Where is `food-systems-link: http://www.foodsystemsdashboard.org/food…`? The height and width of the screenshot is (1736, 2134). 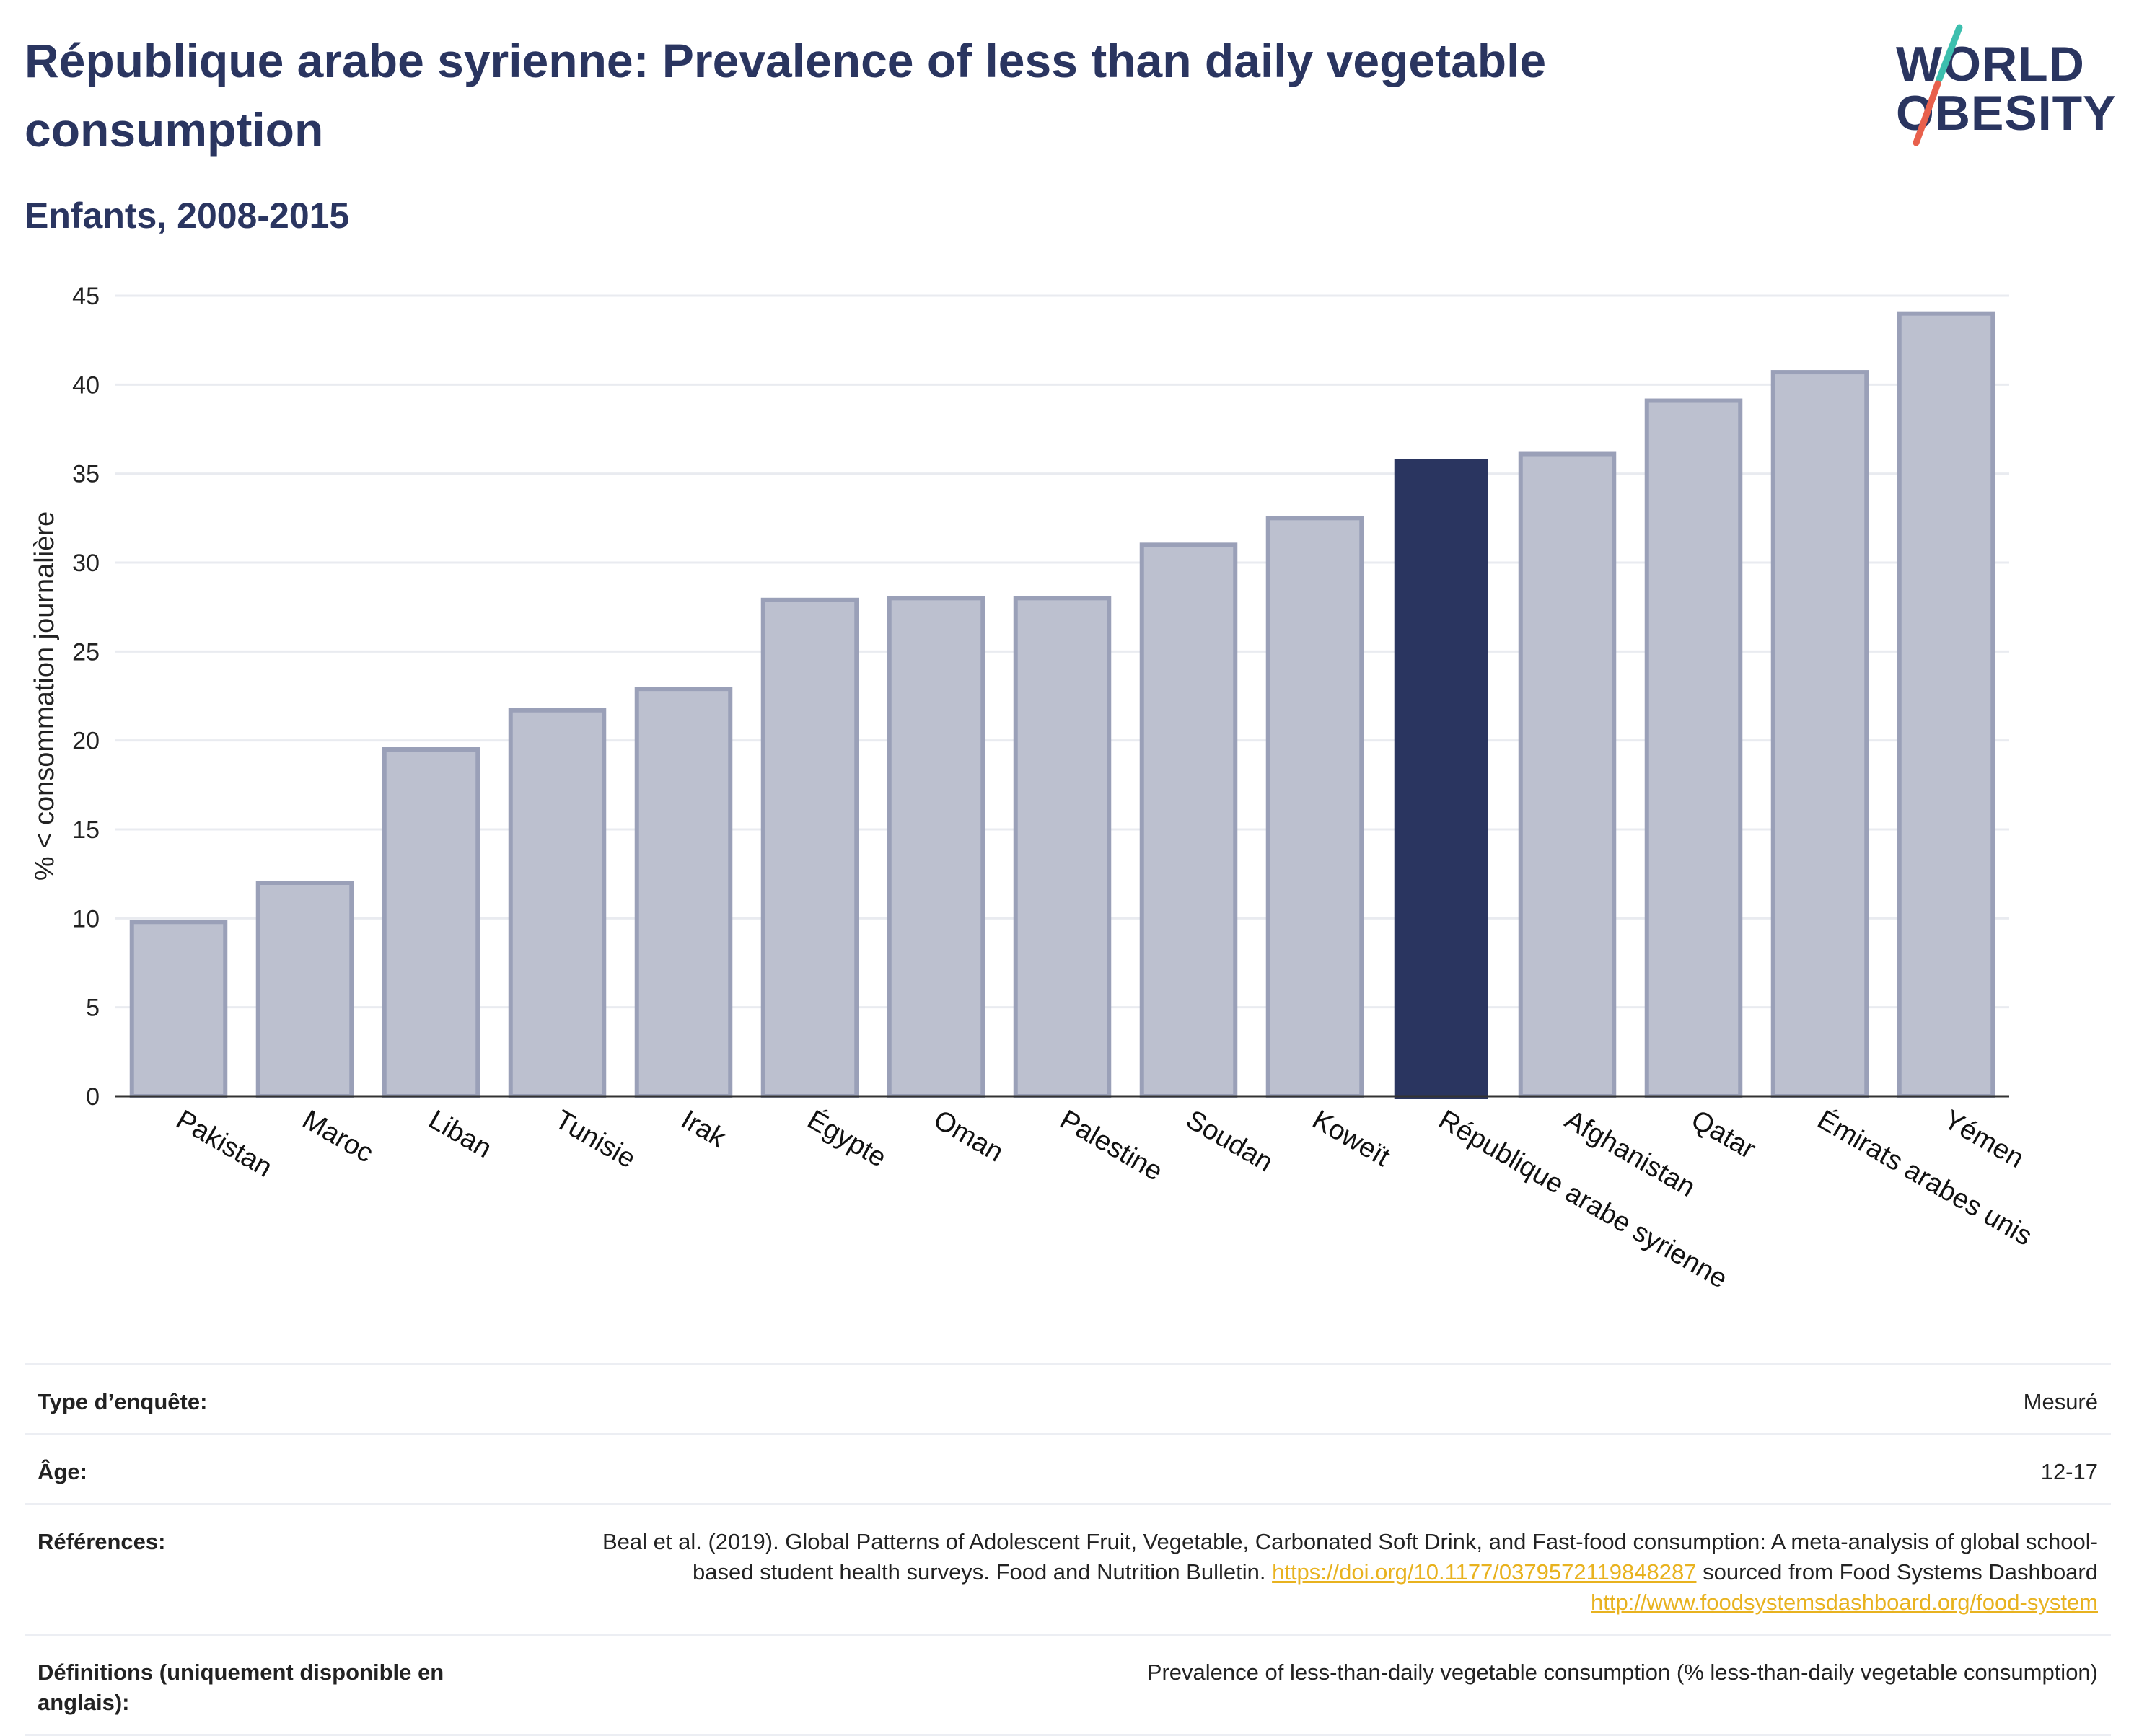
food-systems-link: http://www.foodsystemsdashboard.org/food… is located at coordinates (1844, 1602).